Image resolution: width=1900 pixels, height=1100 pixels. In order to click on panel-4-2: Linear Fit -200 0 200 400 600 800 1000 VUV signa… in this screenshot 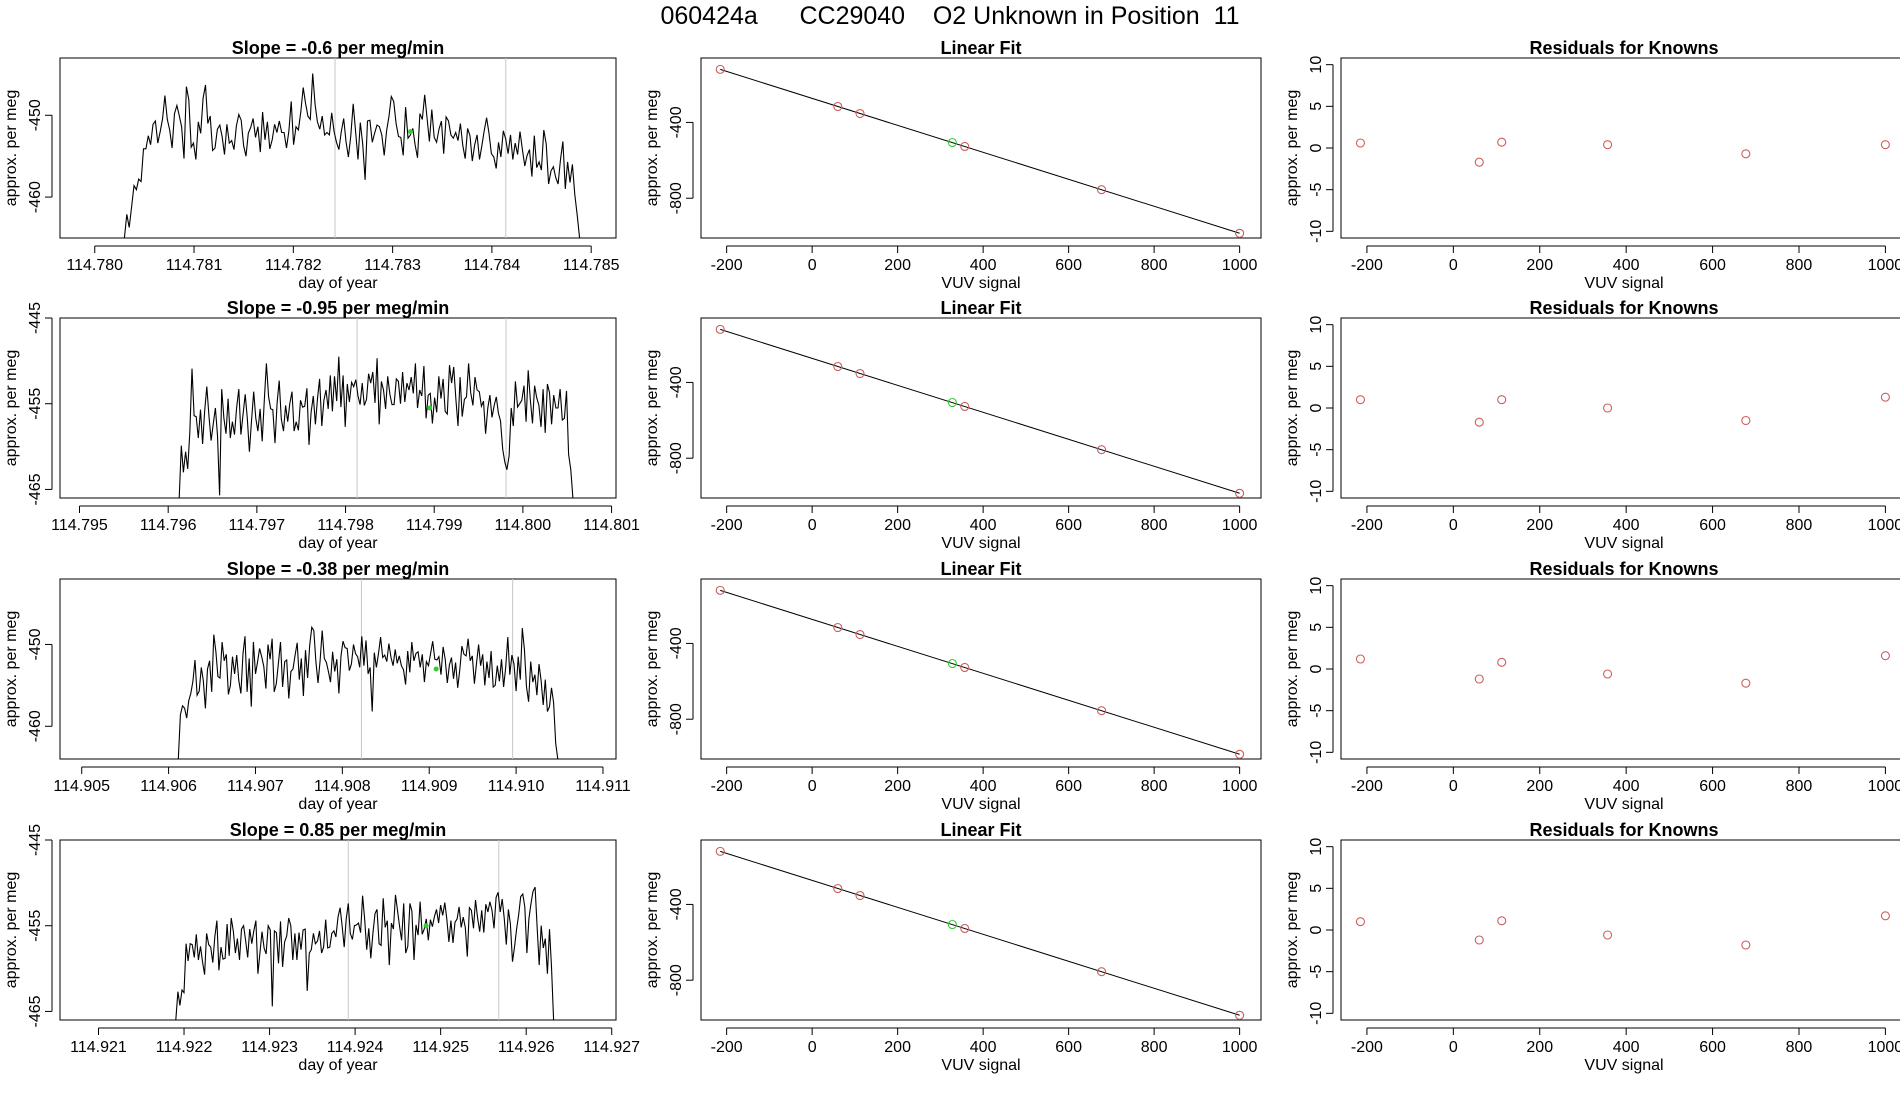, I will do `click(953, 947)`.